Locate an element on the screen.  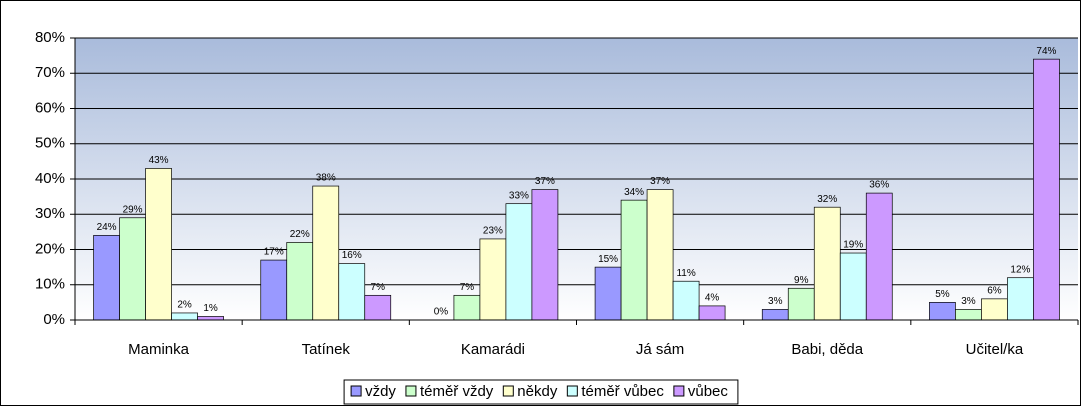
data-label: 4% is located at coordinates (712, 298).